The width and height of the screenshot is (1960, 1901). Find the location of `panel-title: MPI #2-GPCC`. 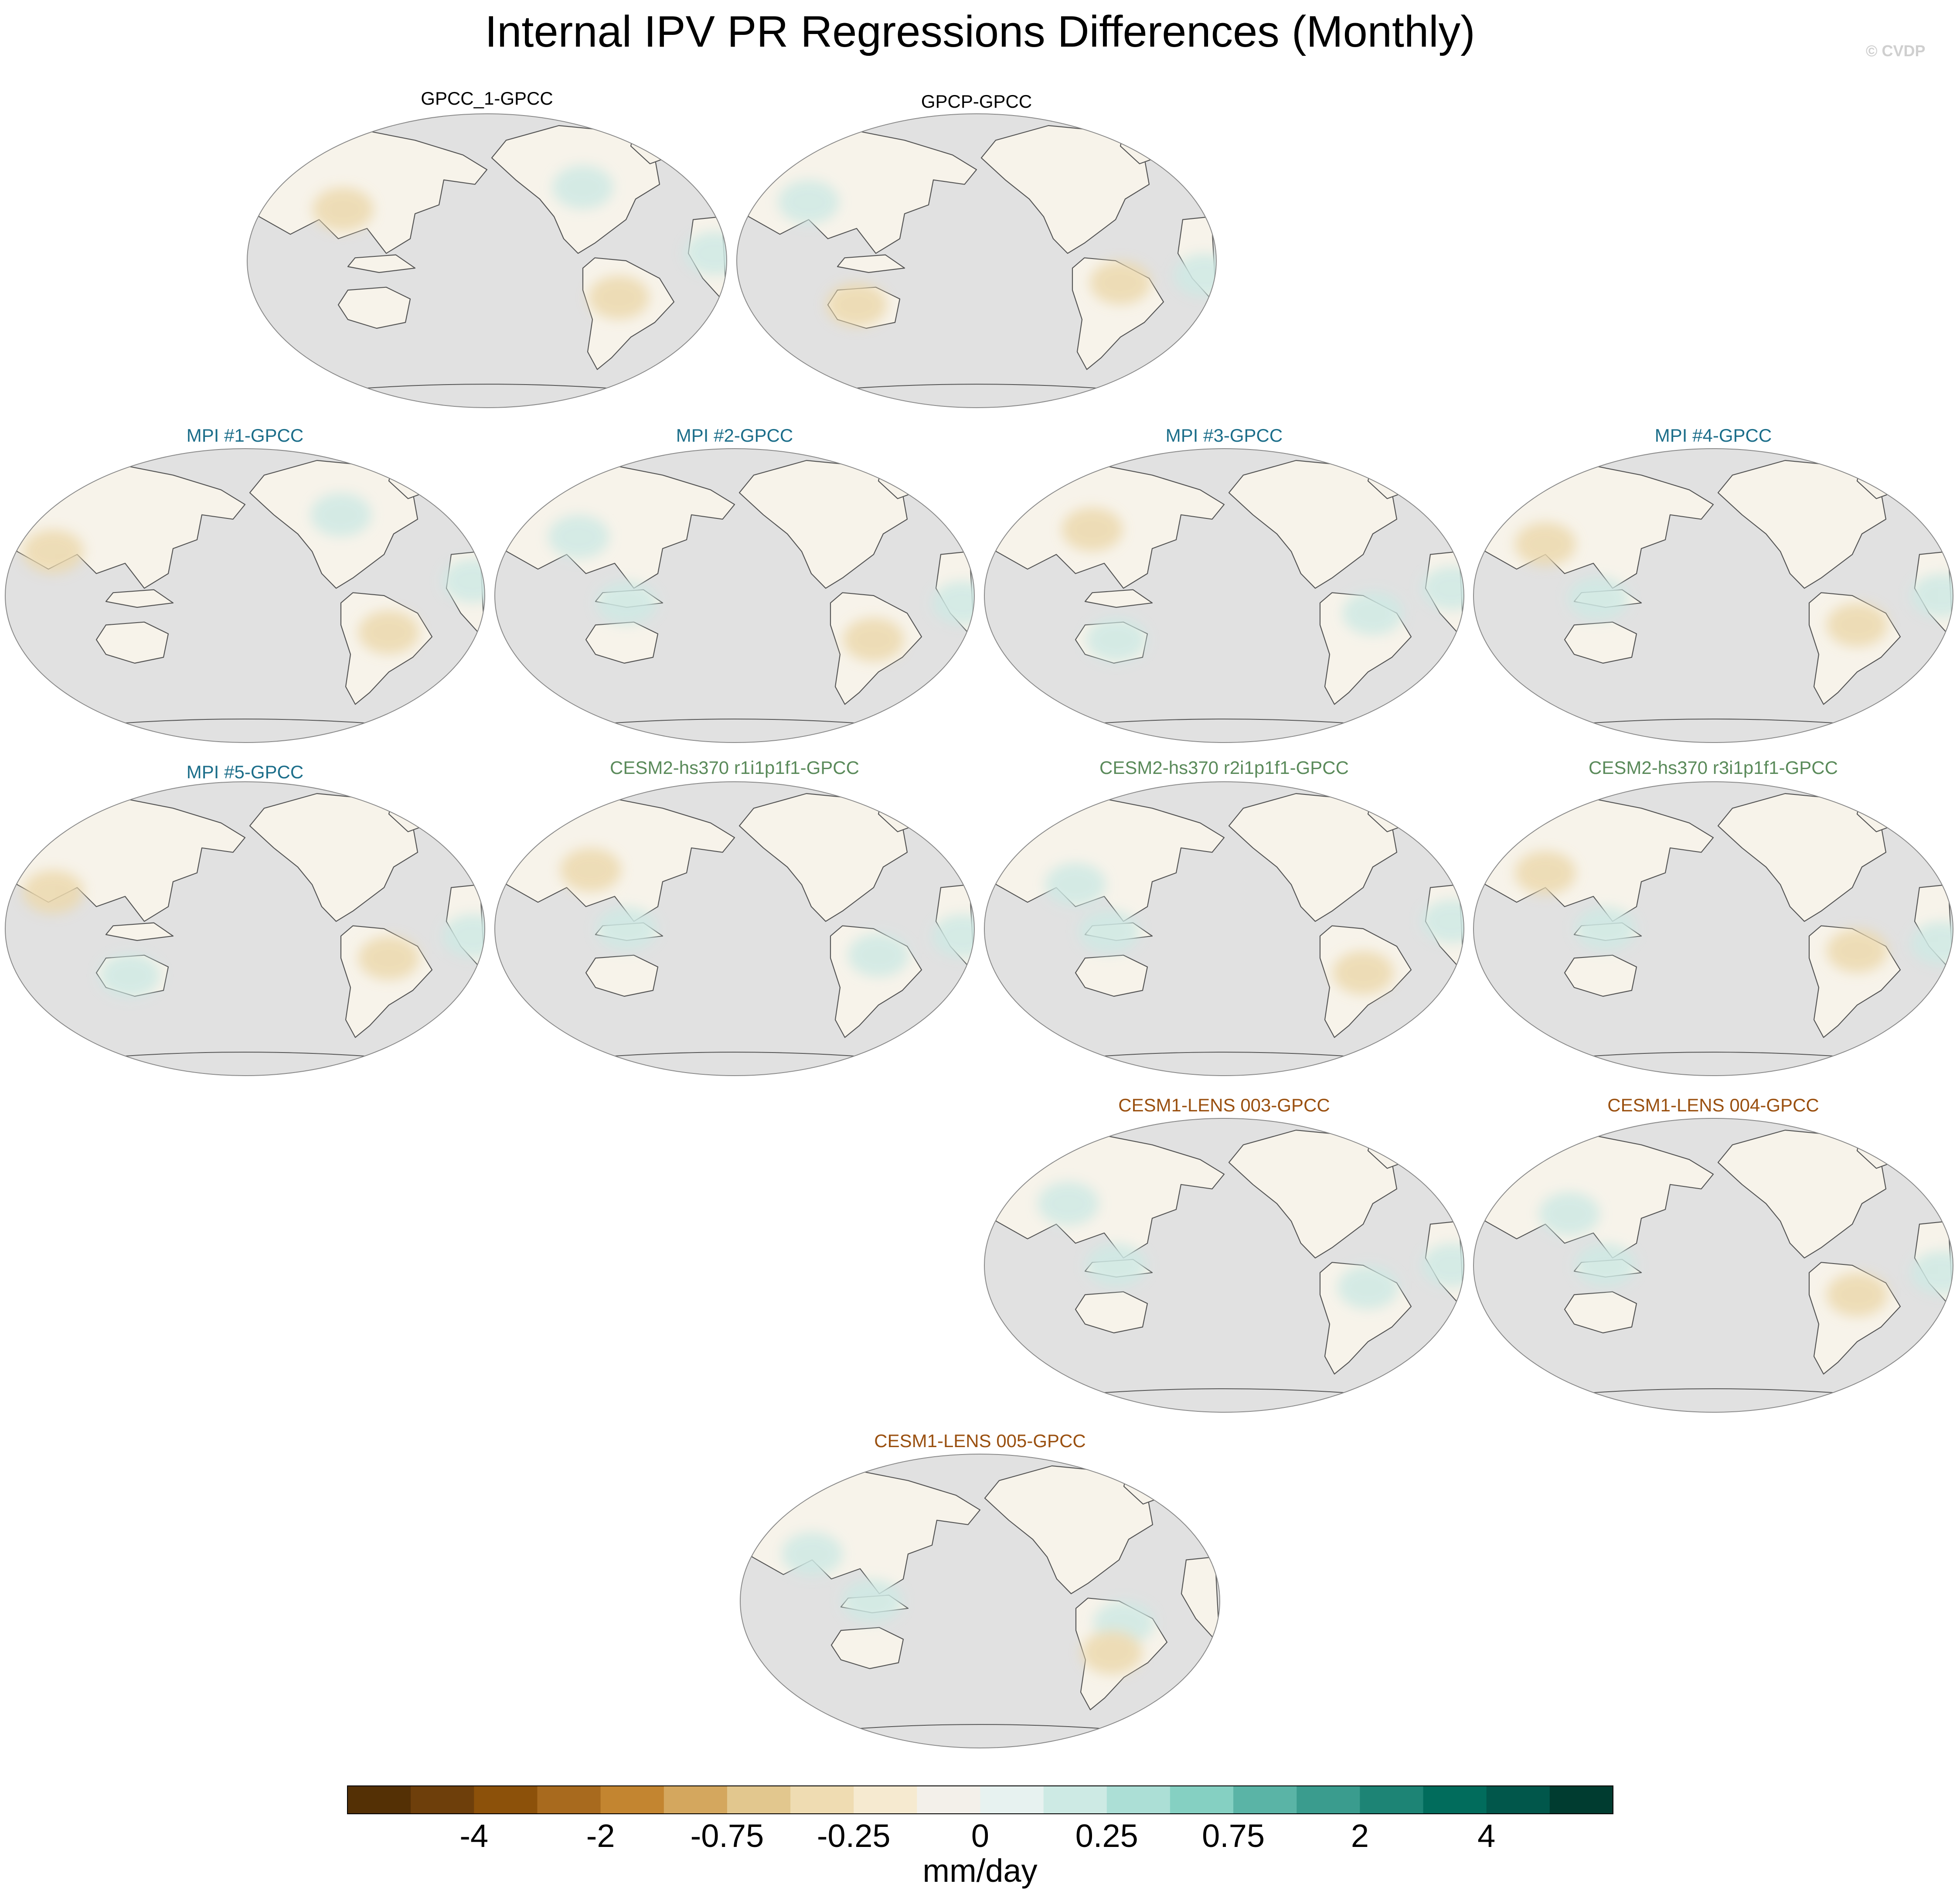

panel-title: MPI #2-GPCC is located at coordinates (734, 435).